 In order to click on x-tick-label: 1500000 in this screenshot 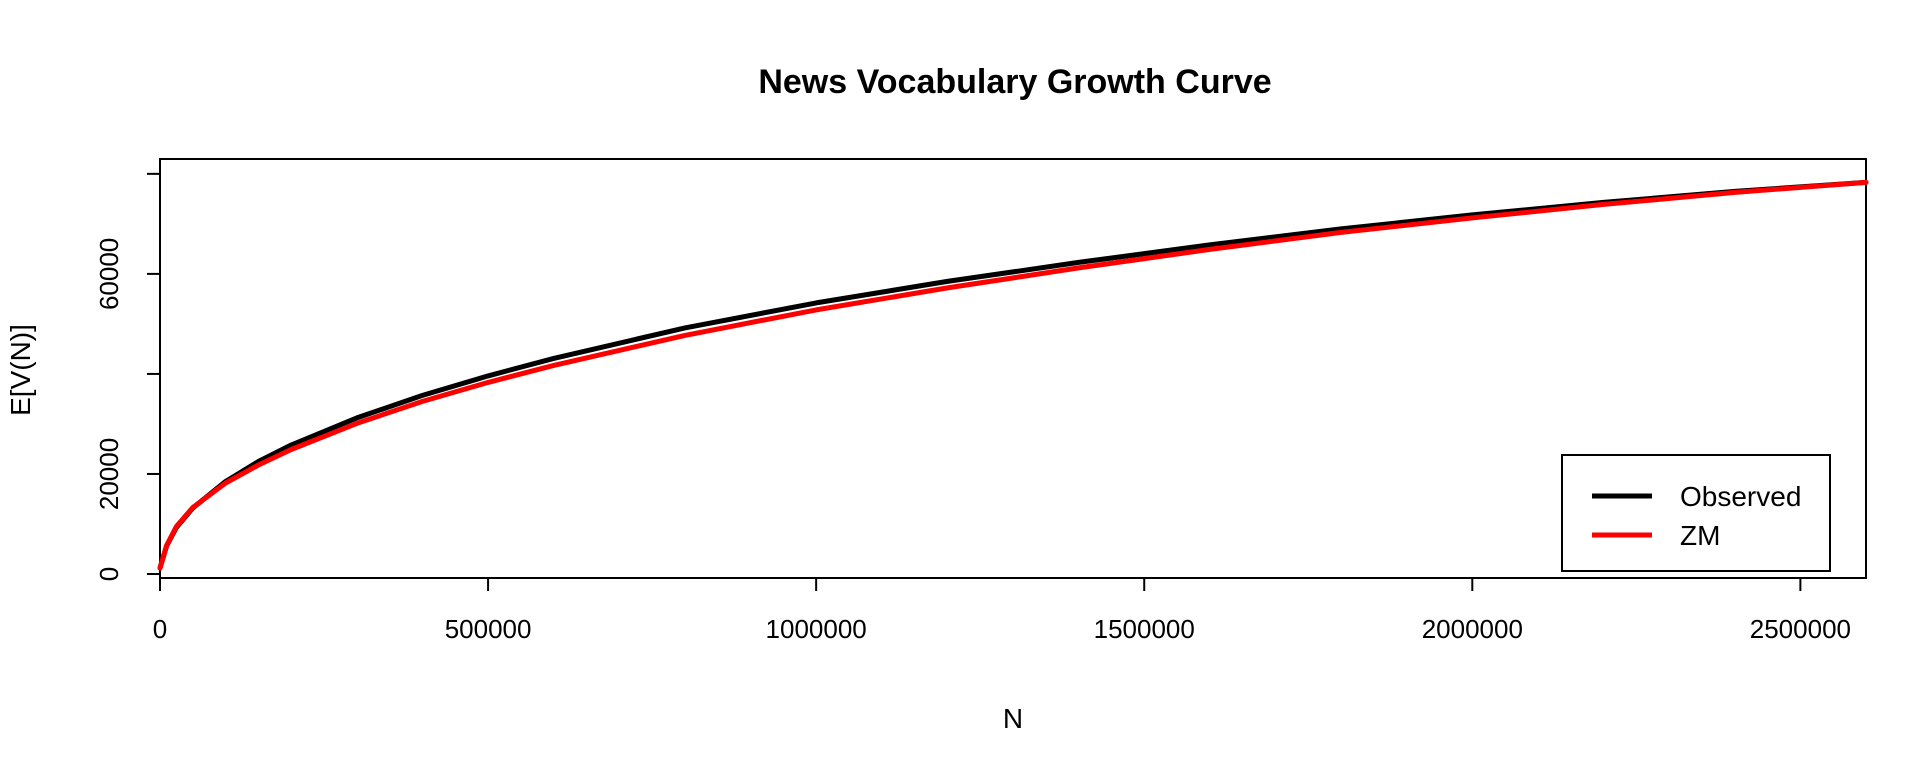, I will do `click(1144, 629)`.